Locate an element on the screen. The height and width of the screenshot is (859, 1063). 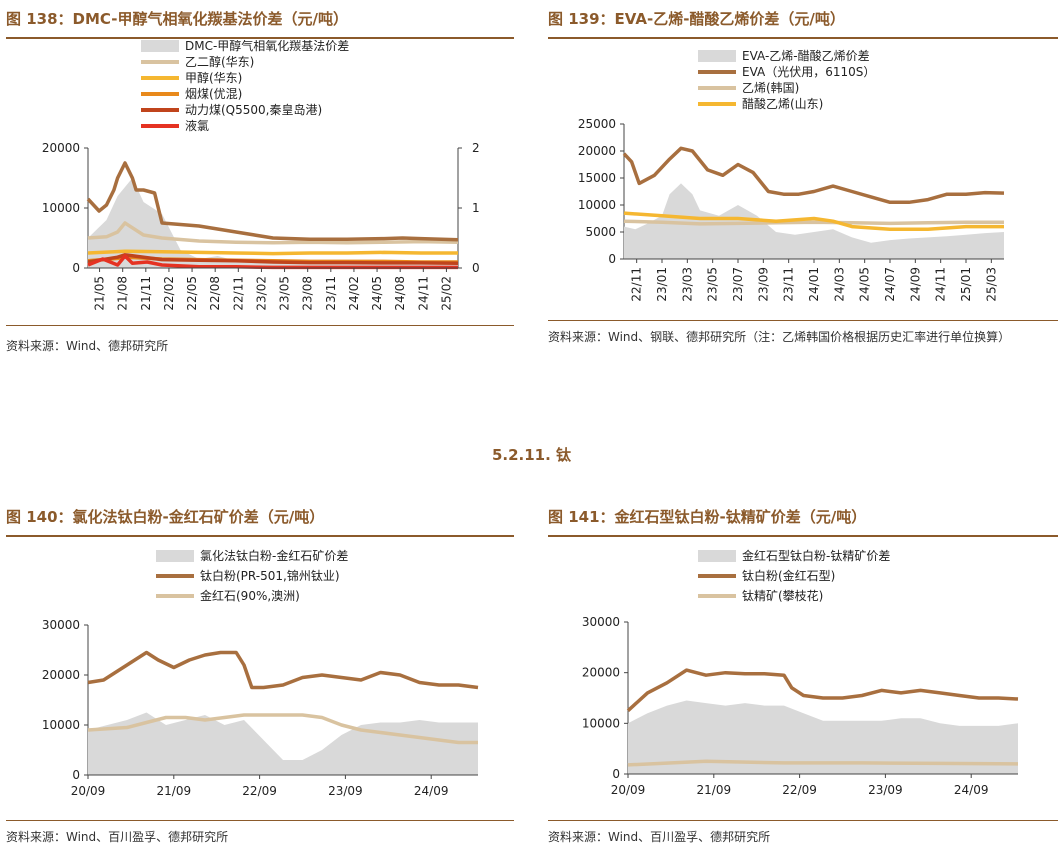
x-tick-label: 25/01 is located at coordinates (966, 284).